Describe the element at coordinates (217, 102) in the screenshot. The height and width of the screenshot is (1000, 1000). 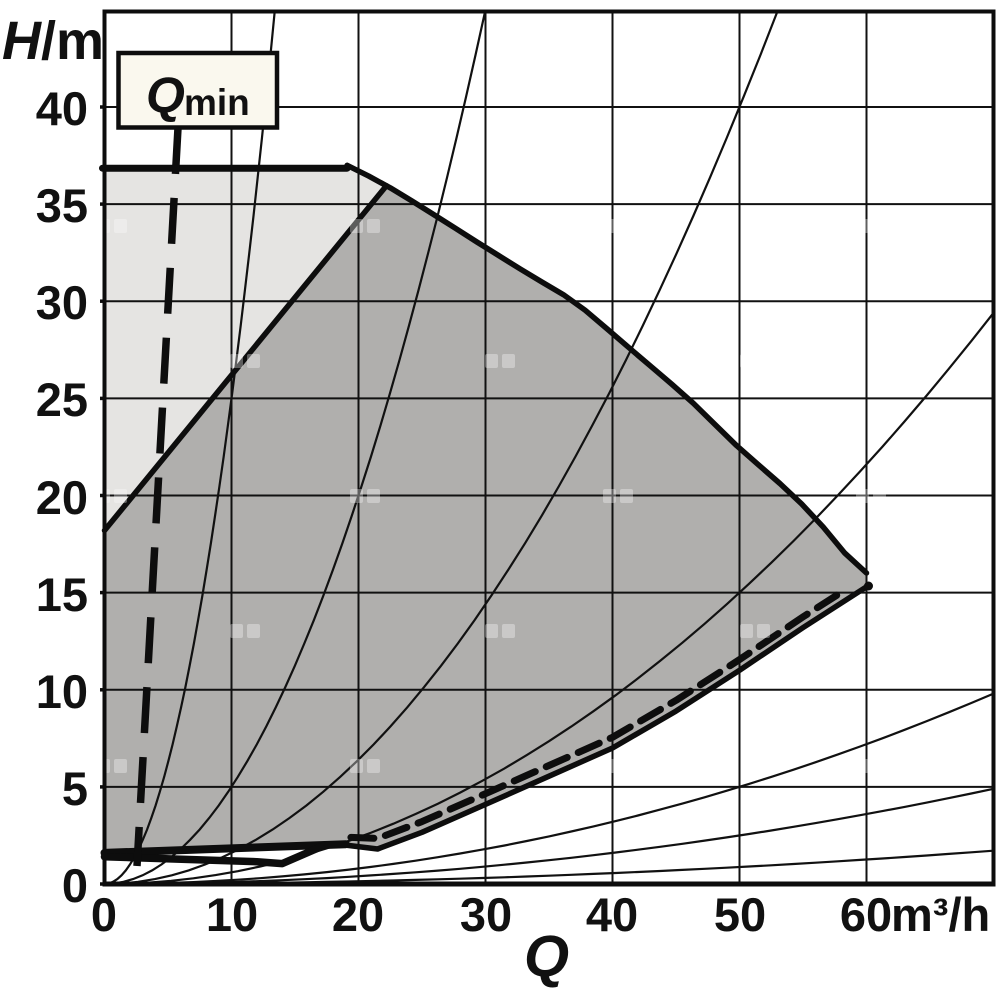
I see `svg-text: min` at that location.